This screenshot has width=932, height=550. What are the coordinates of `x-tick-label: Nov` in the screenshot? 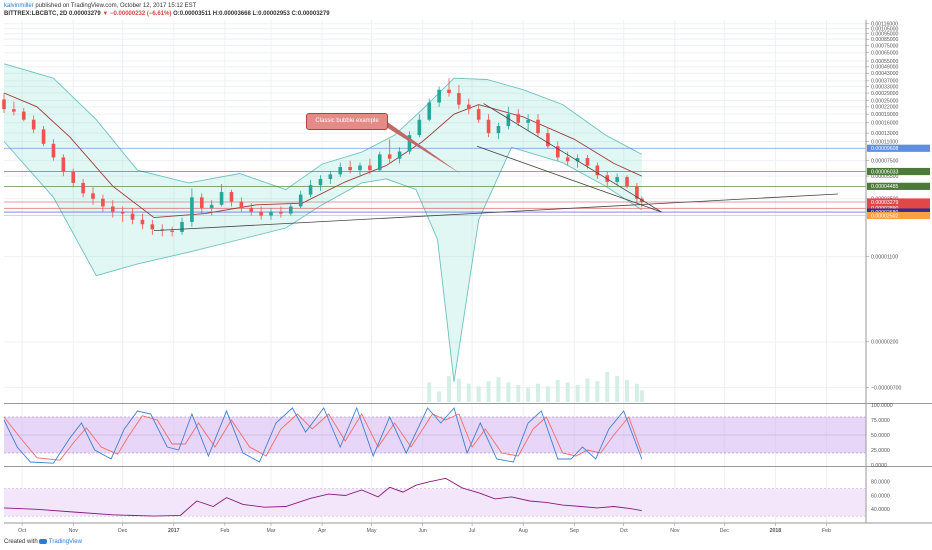 It's located at (74, 531).